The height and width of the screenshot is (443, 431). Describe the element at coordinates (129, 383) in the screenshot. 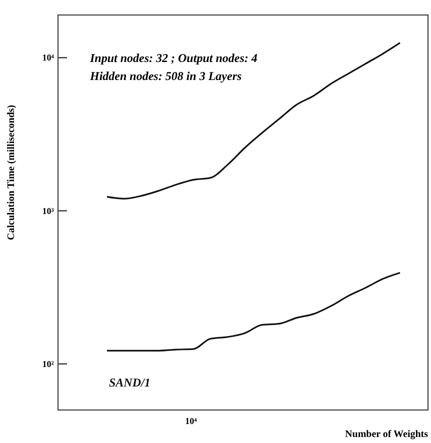

I see `text: SAND/1` at that location.